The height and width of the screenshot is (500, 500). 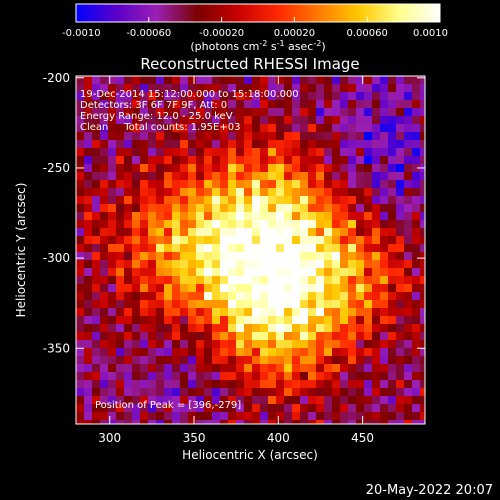 I want to click on x-tick-label: 350, so click(x=194, y=438).